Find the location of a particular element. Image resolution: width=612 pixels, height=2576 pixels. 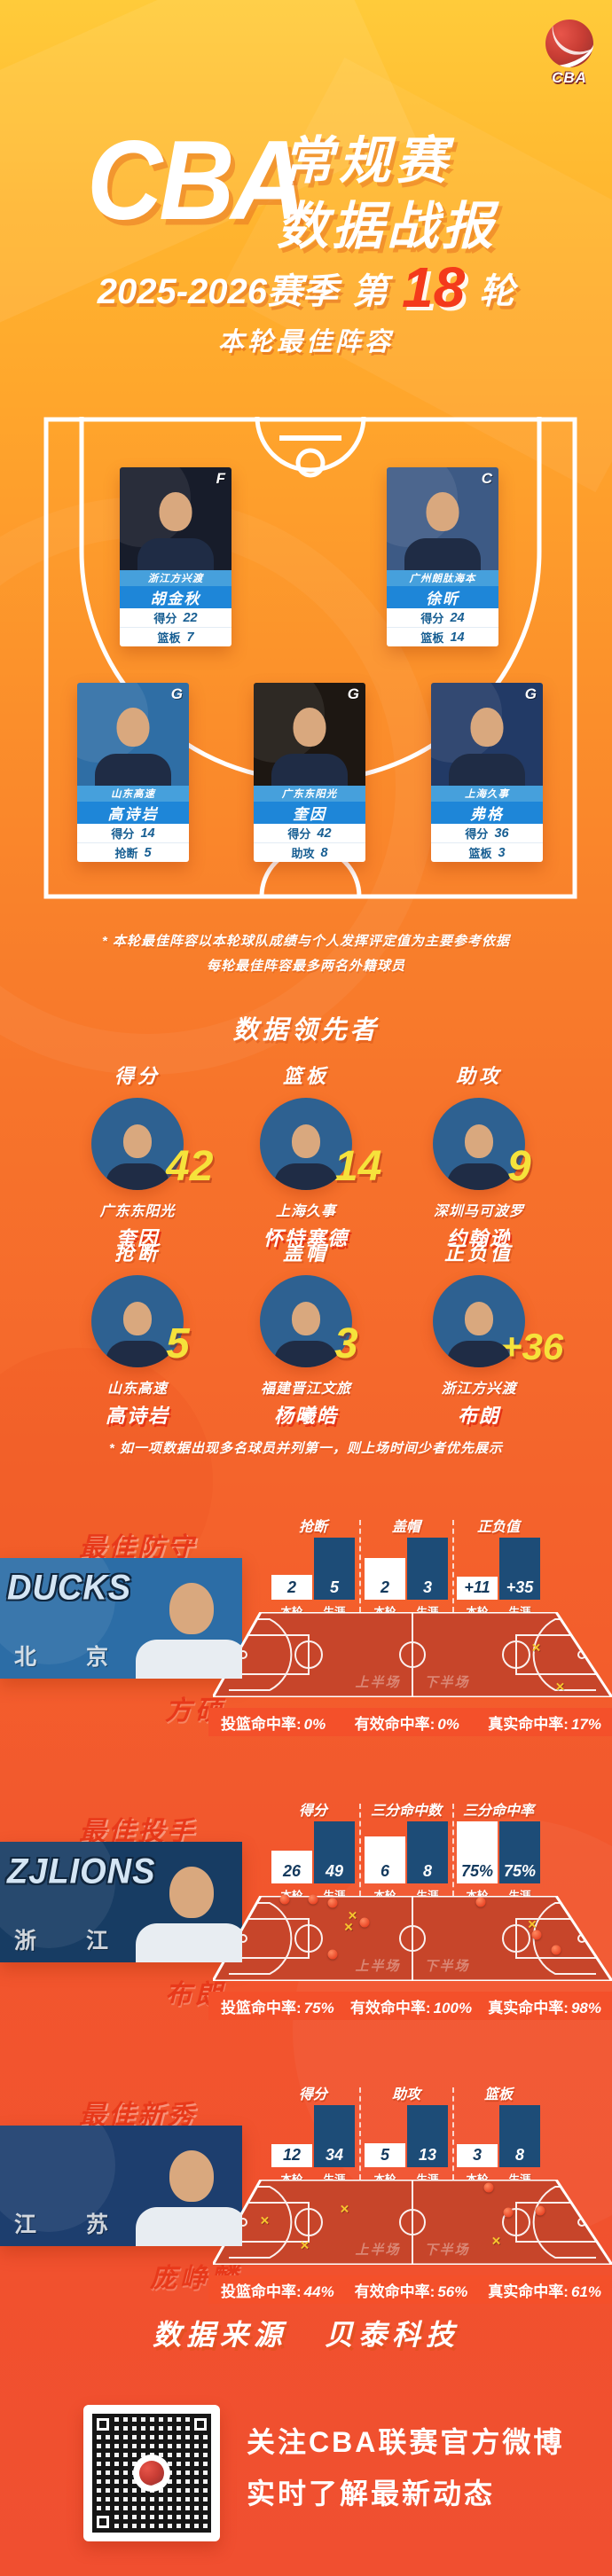

footer-text: 关注CBA联赛官方微博 实时了解最新动态 is located at coordinates (405, 2468).